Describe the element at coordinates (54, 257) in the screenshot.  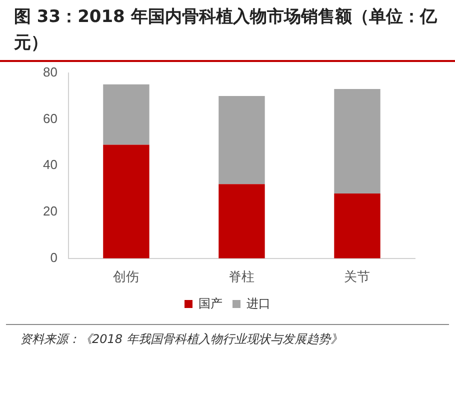
I see `y-tick-label: 0` at that location.